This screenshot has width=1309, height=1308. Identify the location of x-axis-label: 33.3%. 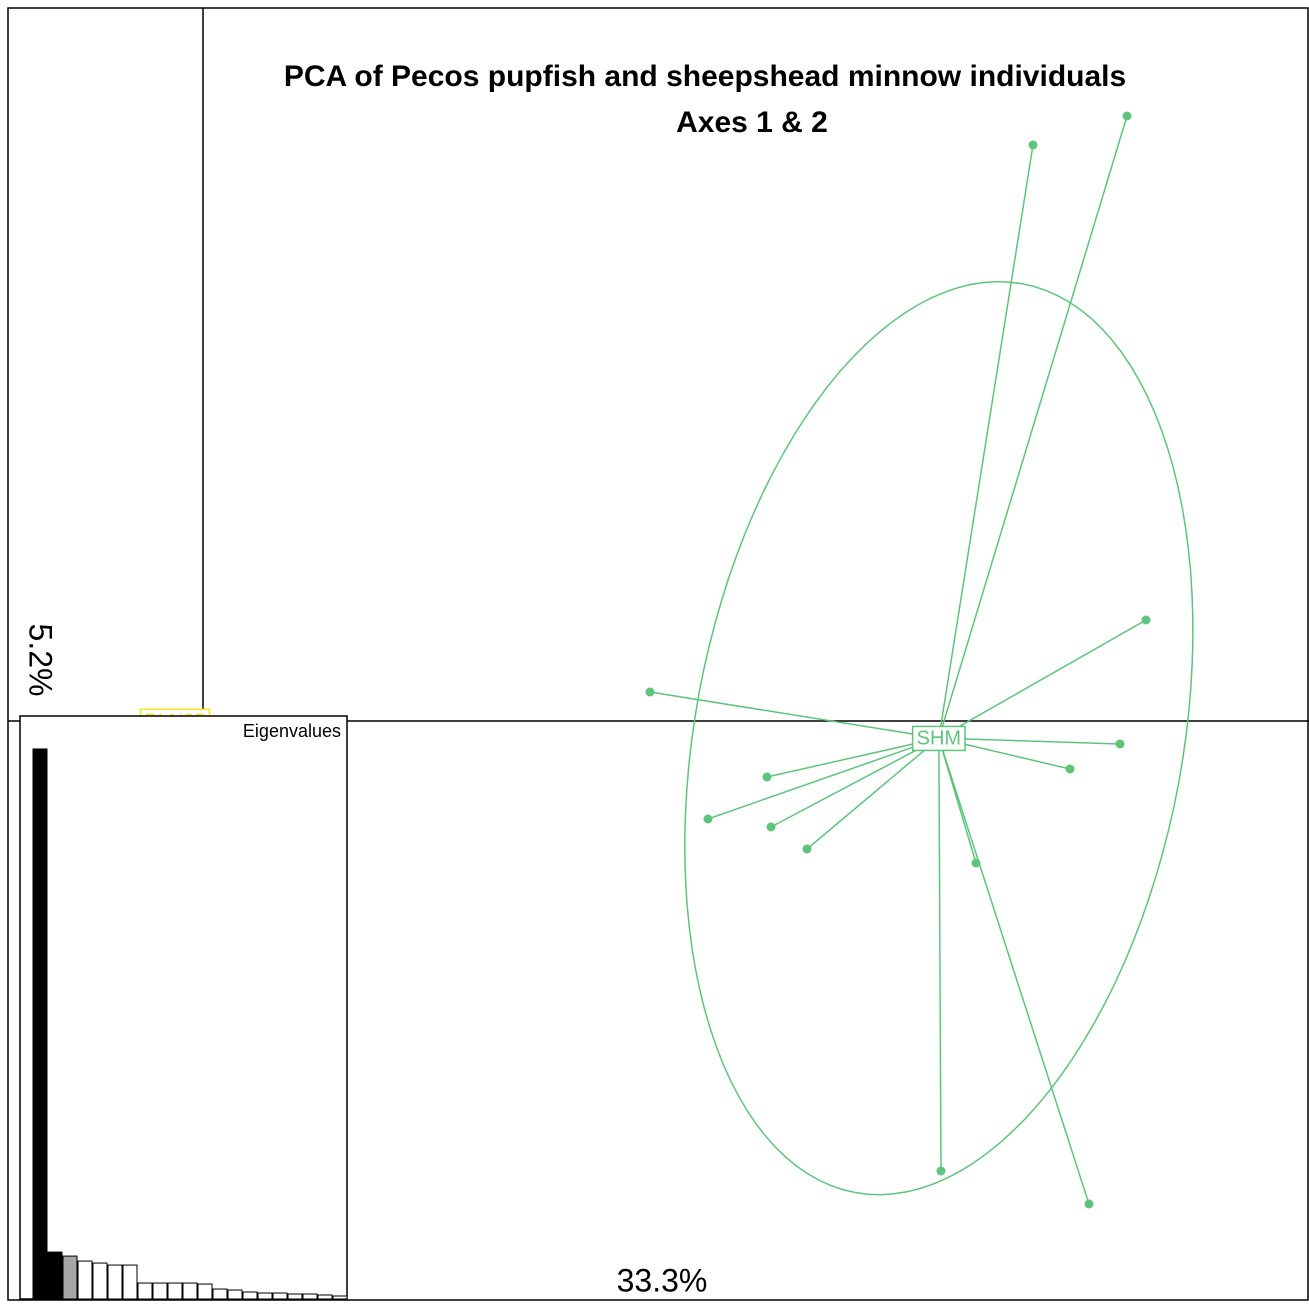
(662, 1280).